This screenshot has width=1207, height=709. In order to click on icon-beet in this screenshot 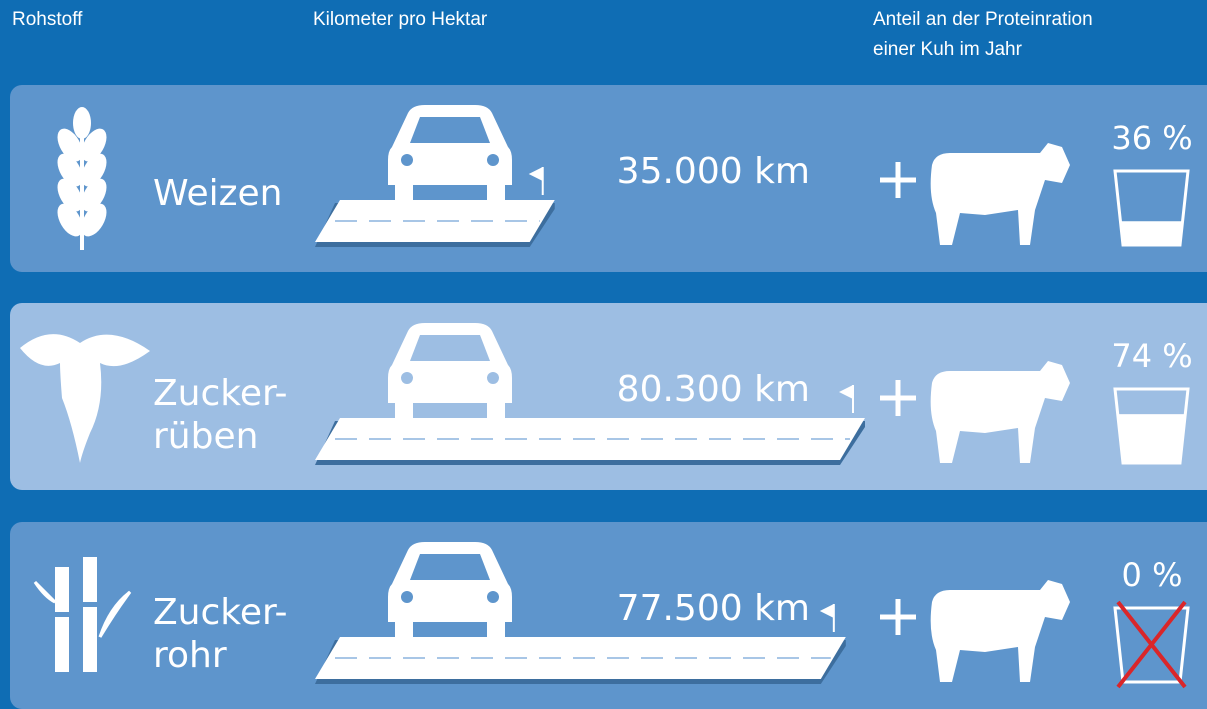, I will do `click(85, 398)`.